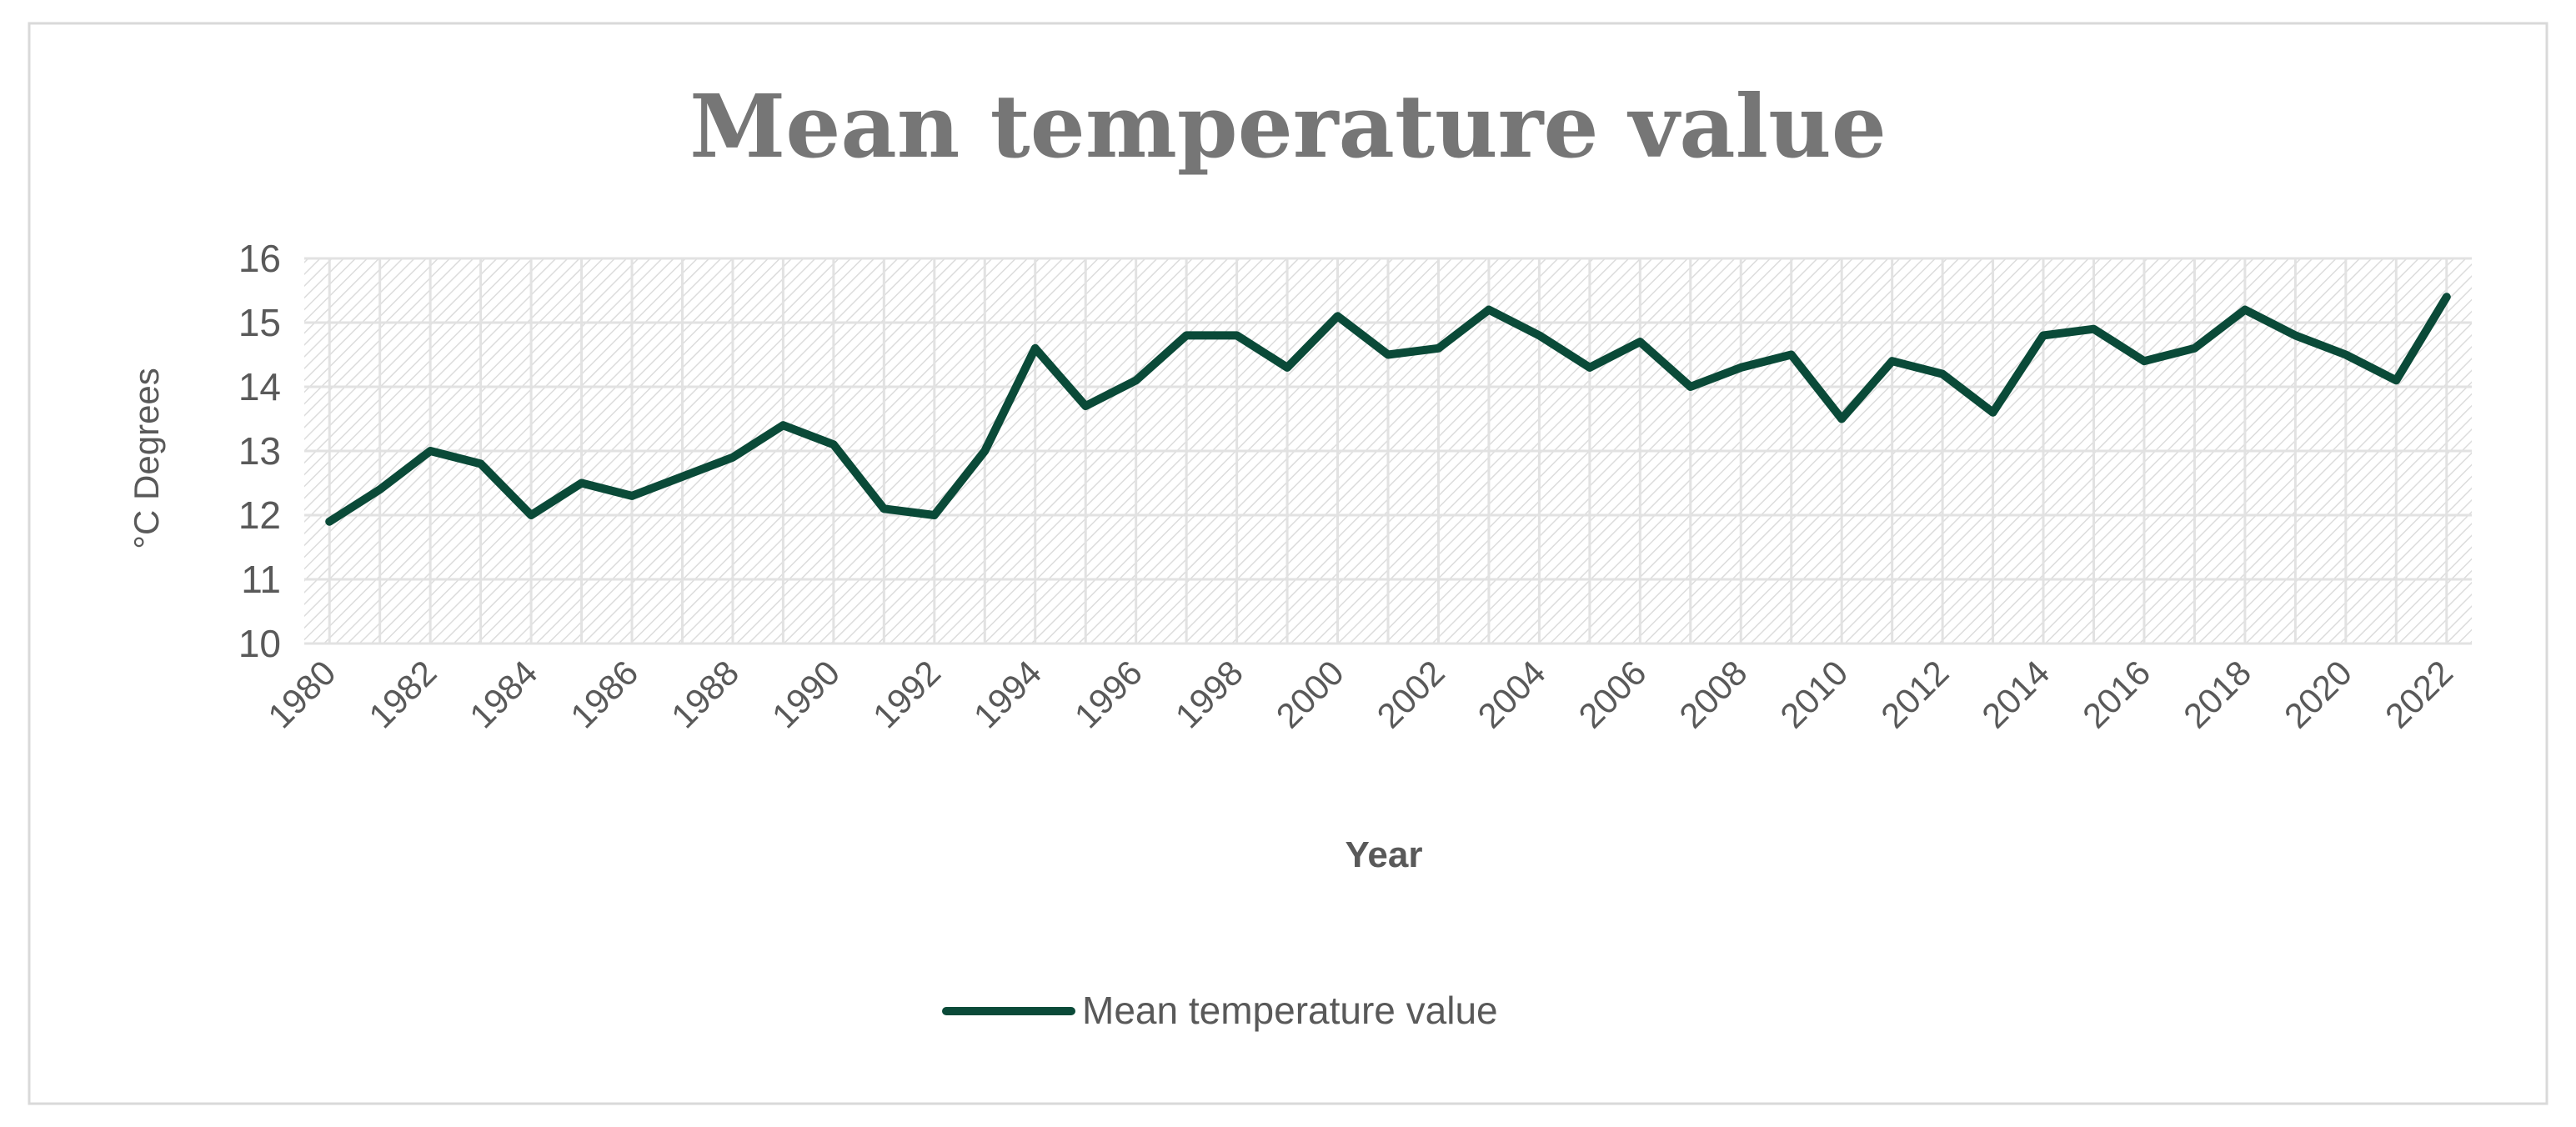  I want to click on y-tick-label: 11, so click(261, 579).